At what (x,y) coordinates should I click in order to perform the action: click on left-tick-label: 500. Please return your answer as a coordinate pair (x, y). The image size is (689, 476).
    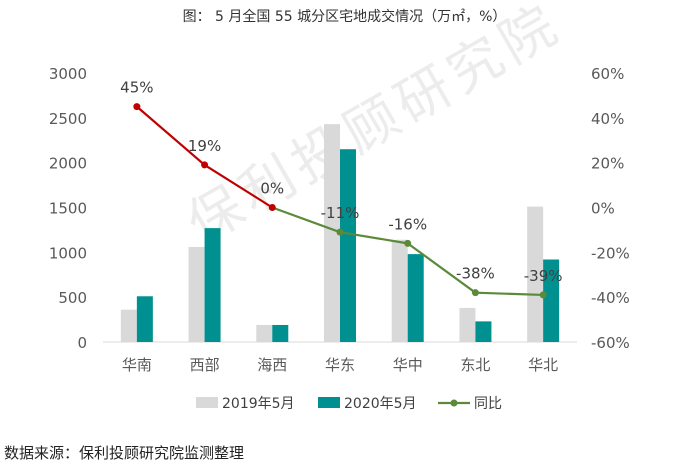
    Looking at the image, I should click on (72, 298).